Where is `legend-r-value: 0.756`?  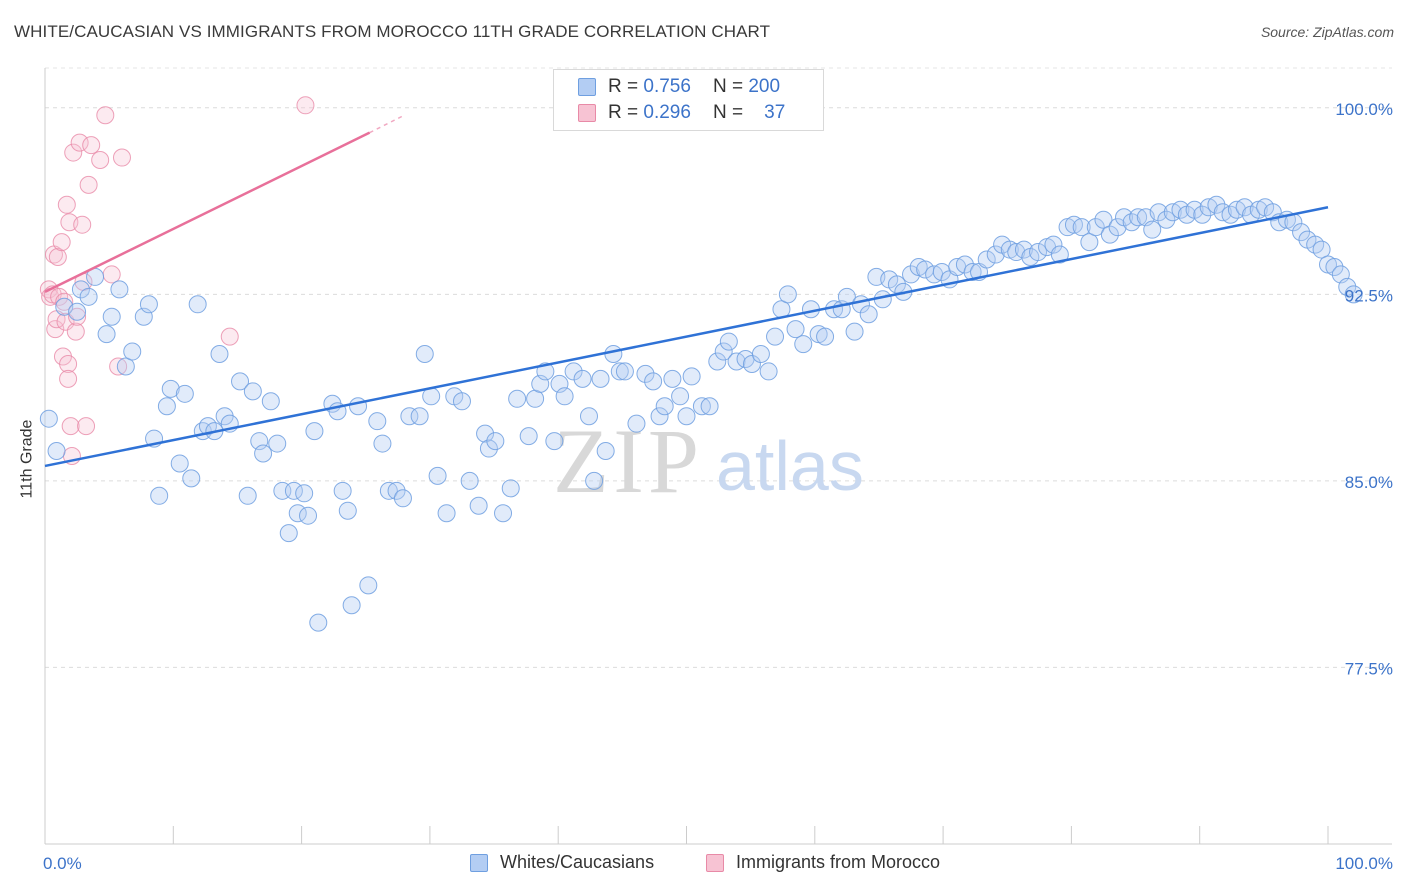
legend-r-value: 0.756 is located at coordinates (667, 86).